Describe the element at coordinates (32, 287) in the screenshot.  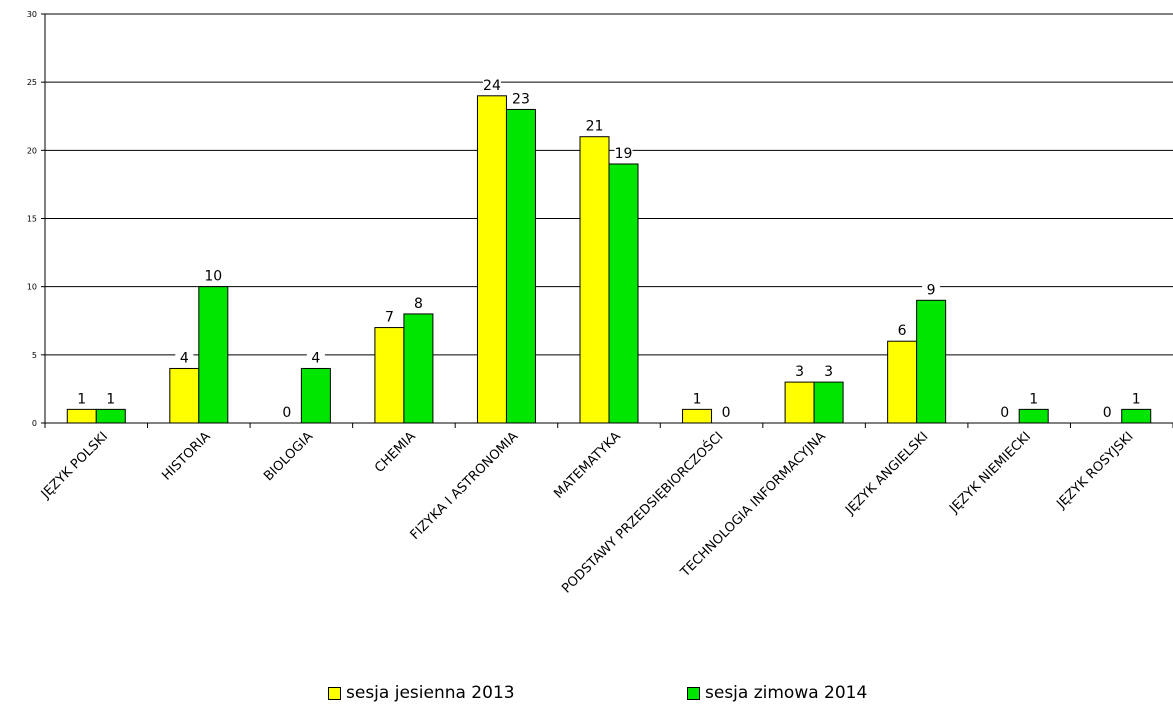
I see `y-tick-label: 10` at that location.